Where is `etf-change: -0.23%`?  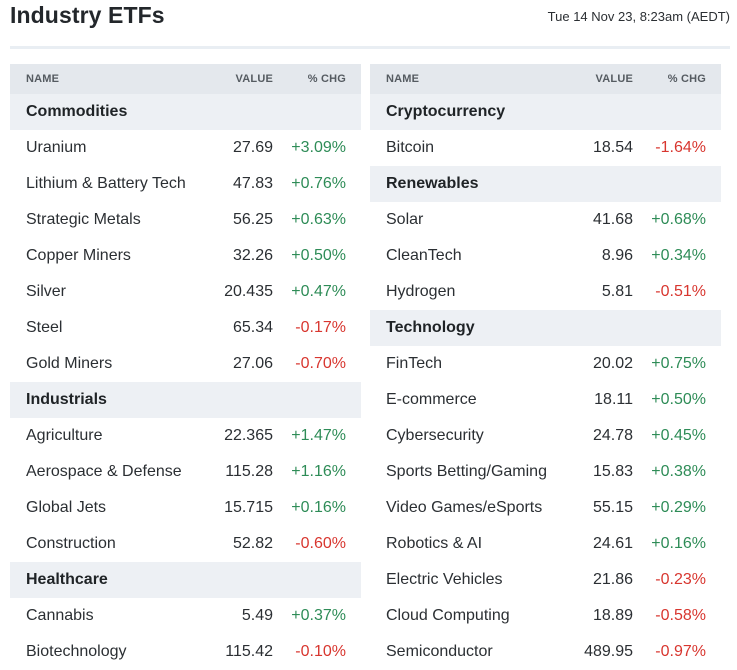
etf-change: -0.23% is located at coordinates (680, 579).